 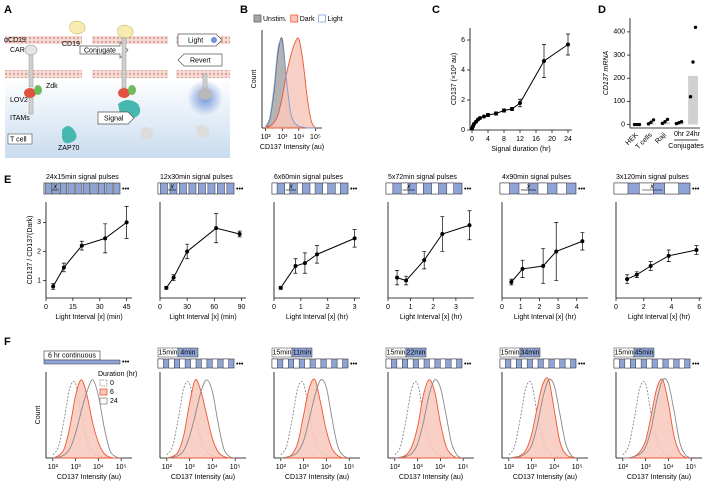 I want to click on label: T cell, so click(x=18, y=139).